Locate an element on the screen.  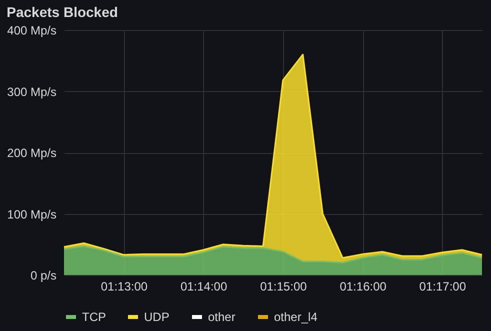
y-tick-label: 100 Mp/s is located at coordinates (31, 214).